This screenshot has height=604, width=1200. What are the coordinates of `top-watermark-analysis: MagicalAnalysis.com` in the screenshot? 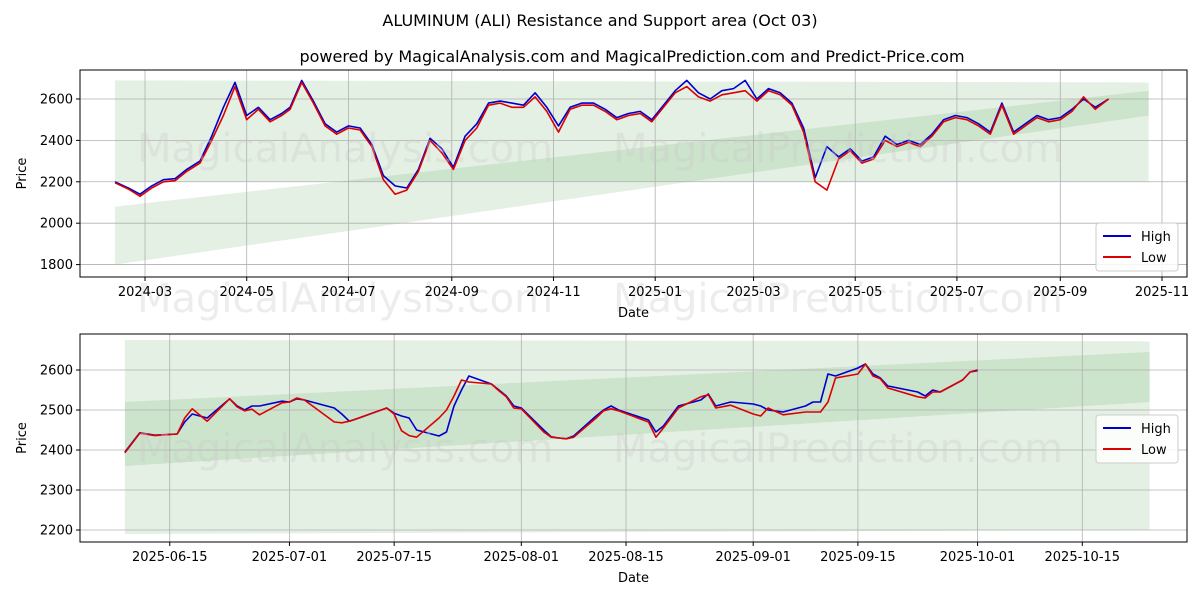 It's located at (345, 149).